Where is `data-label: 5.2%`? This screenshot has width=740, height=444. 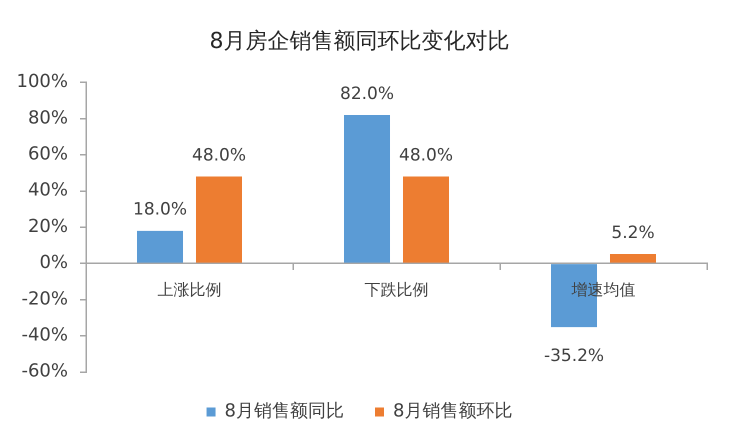 data-label: 5.2% is located at coordinates (633, 232).